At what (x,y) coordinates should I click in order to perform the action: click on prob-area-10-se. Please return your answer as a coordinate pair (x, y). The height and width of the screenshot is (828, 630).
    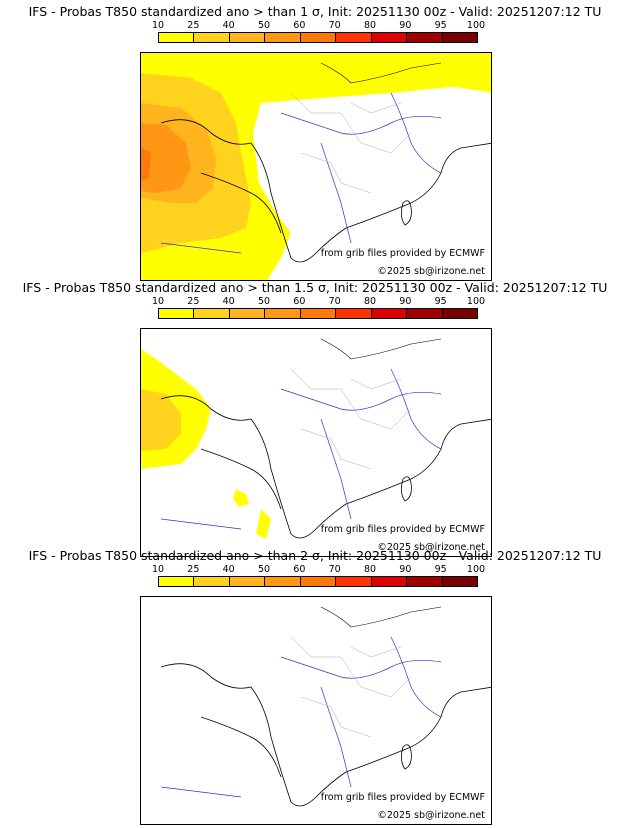
    Looking at the image, I should click on (263, 524).